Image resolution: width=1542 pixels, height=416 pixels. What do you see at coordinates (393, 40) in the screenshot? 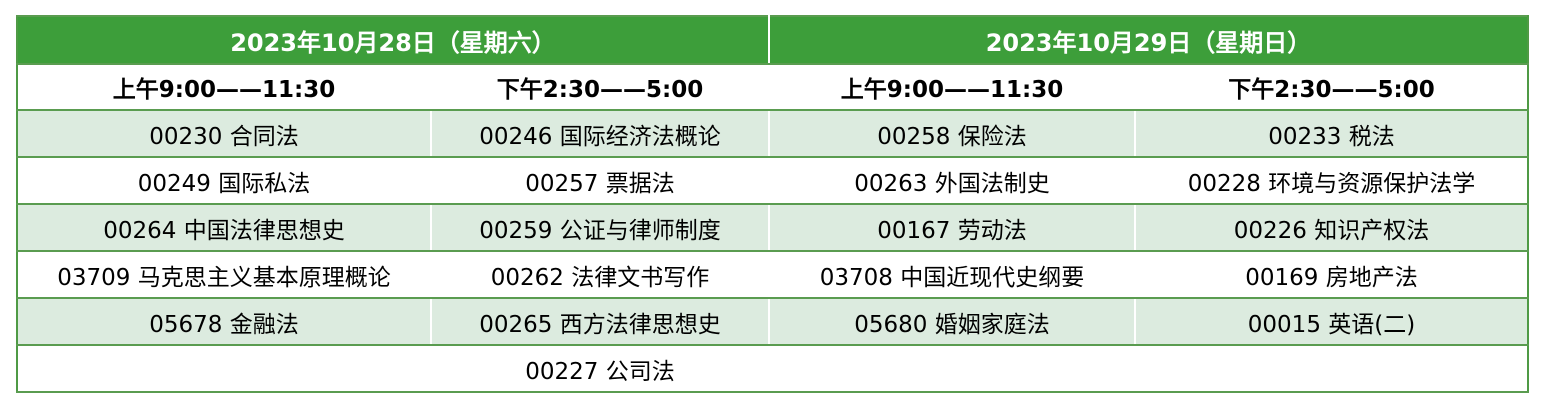
I see `day-header-oct28: 2023年10月28日（星期六）` at bounding box center [393, 40].